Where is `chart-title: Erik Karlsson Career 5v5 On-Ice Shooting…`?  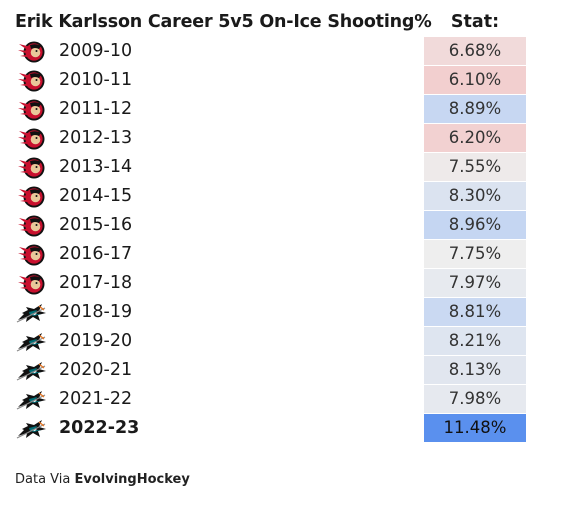
chart-title: Erik Karlsson Career 5v5 On-Ice Shooting… is located at coordinates (223, 22).